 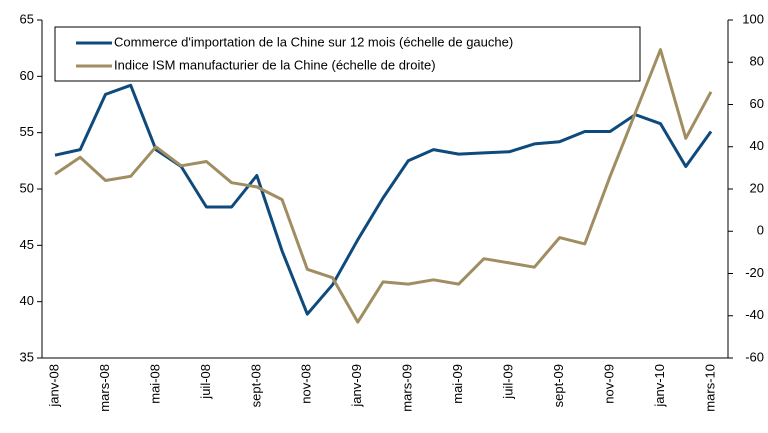 I want to click on y-tick-label: 45, so click(x=27, y=244).